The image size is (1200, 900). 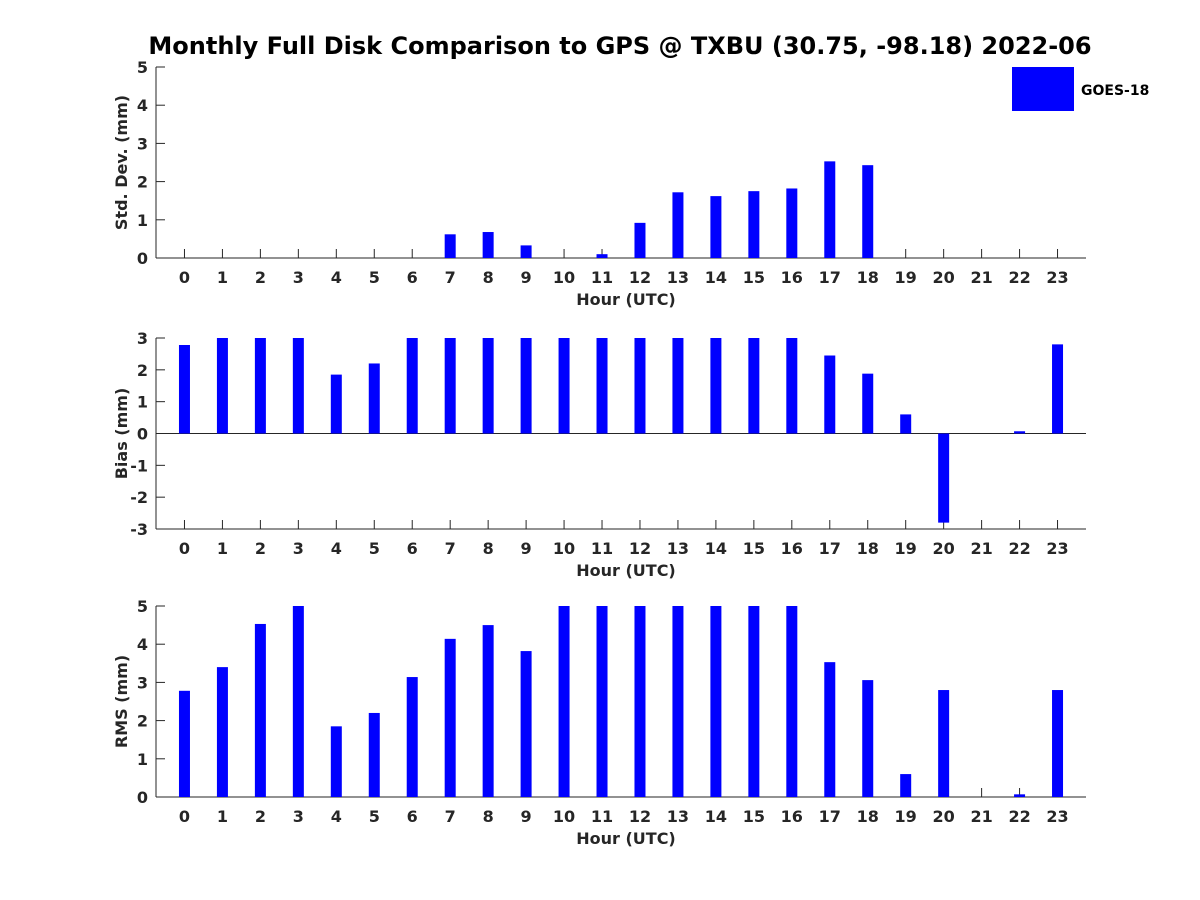 What do you see at coordinates (222, 548) in the screenshot?
I see `bias-x-tick-label: 1` at bounding box center [222, 548].